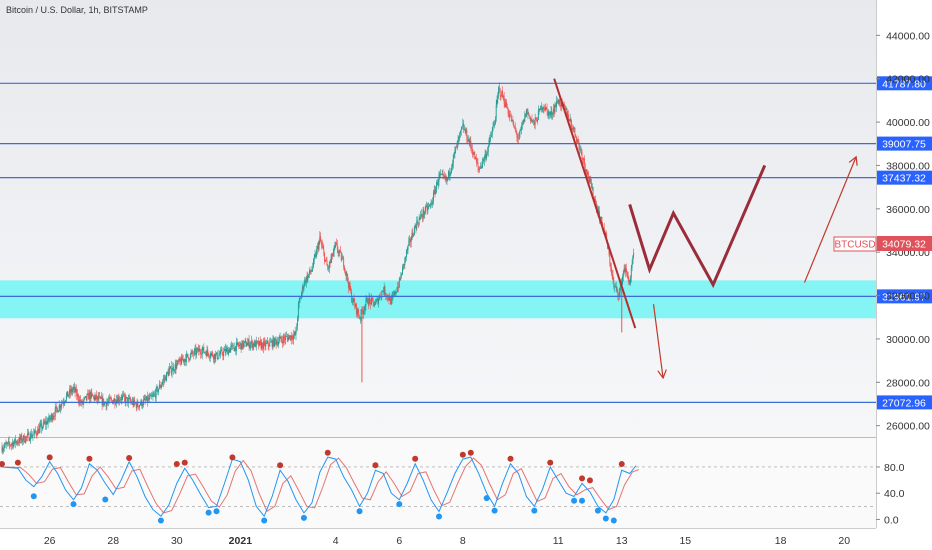  What do you see at coordinates (336, 541) in the screenshot?
I see `time-tick-label: 4` at bounding box center [336, 541].